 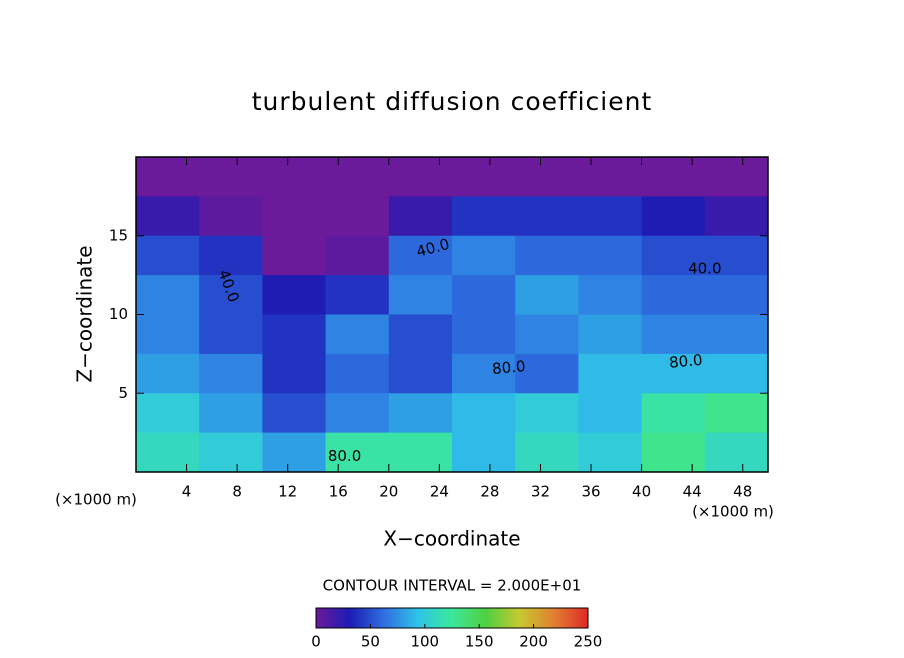 What do you see at coordinates (452, 586) in the screenshot?
I see `contour-interval: CONTOUR INTERVAL = 2.000E+01` at bounding box center [452, 586].